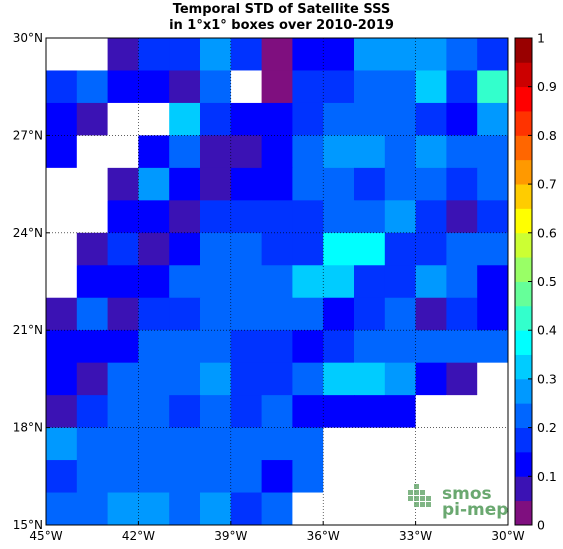 The height and width of the screenshot is (549, 563). What do you see at coordinates (419, 495) in the screenshot?
I see `logo-mark-icon` at bounding box center [419, 495].